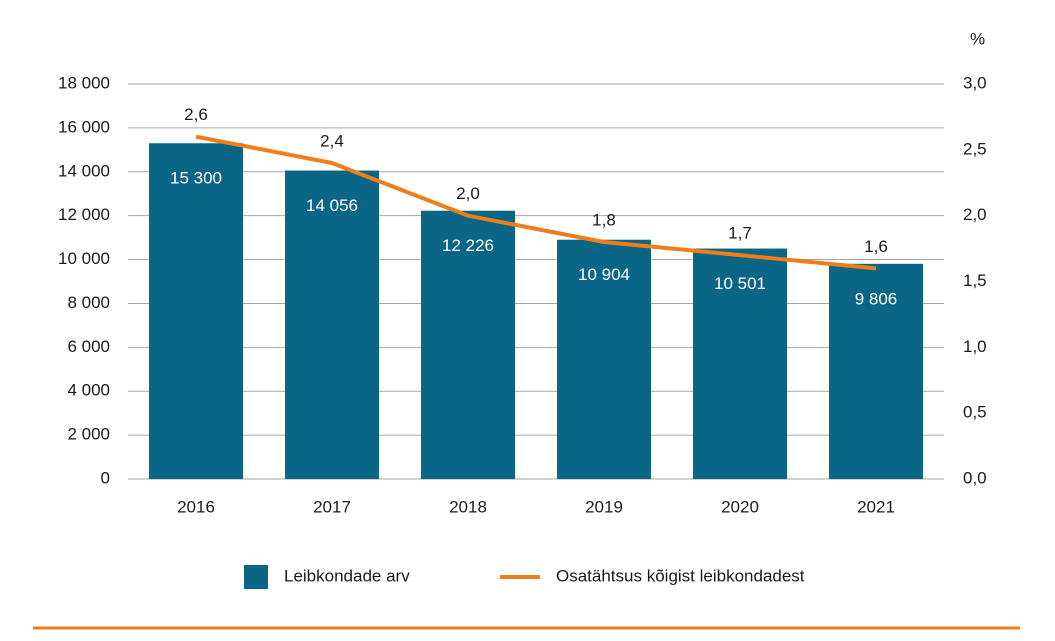 The width and height of the screenshot is (1055, 641). What do you see at coordinates (105, 477) in the screenshot?
I see `y-tick-label: 0` at bounding box center [105, 477].